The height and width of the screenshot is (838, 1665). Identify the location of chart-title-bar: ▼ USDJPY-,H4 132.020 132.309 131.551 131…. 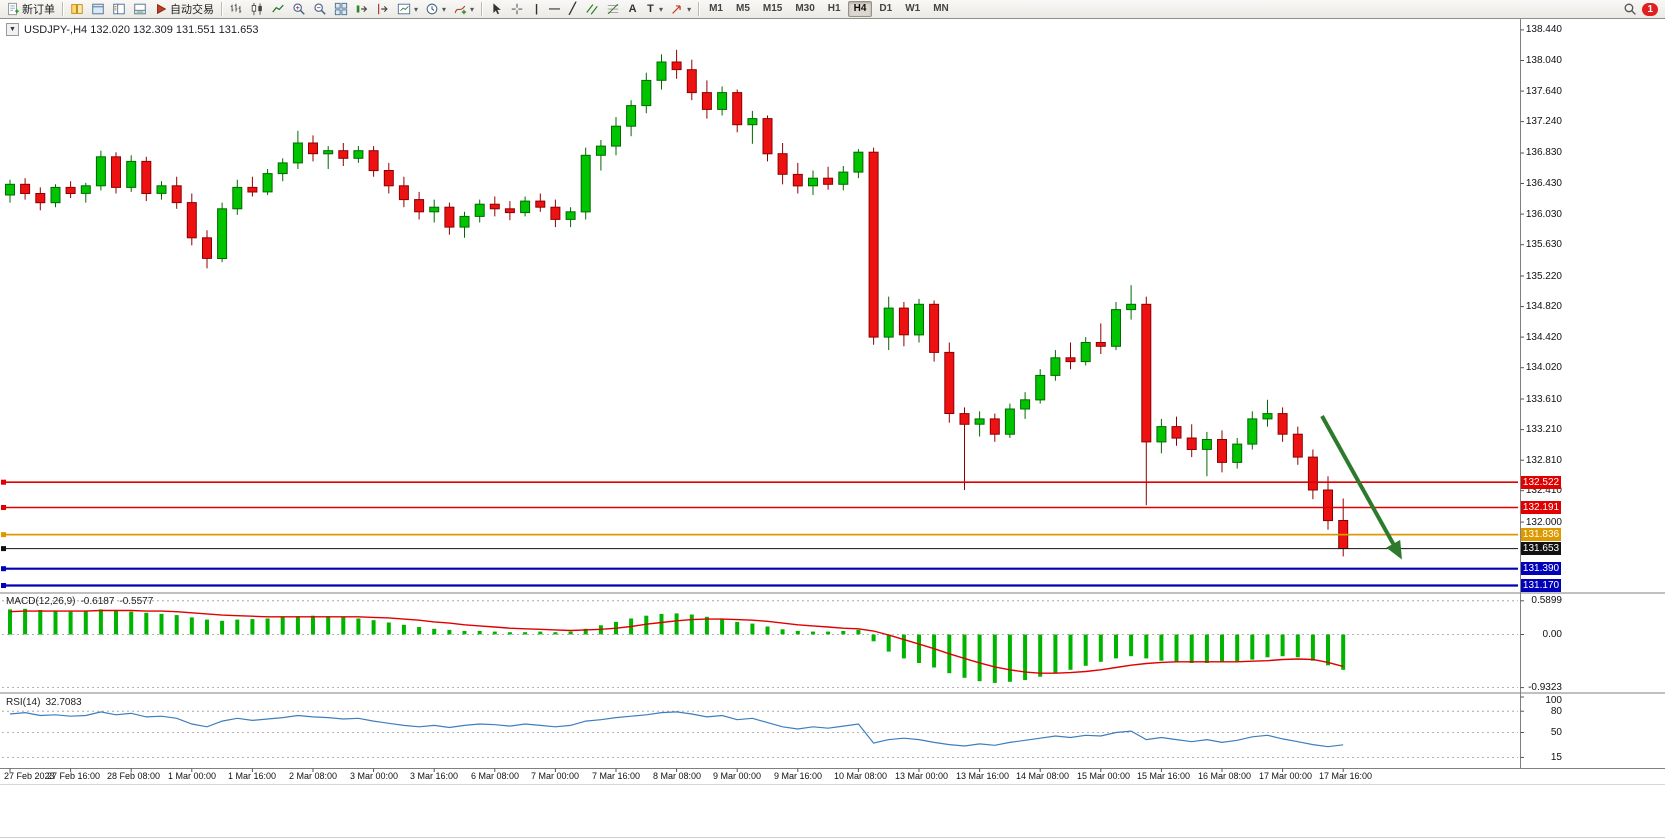
(132, 29).